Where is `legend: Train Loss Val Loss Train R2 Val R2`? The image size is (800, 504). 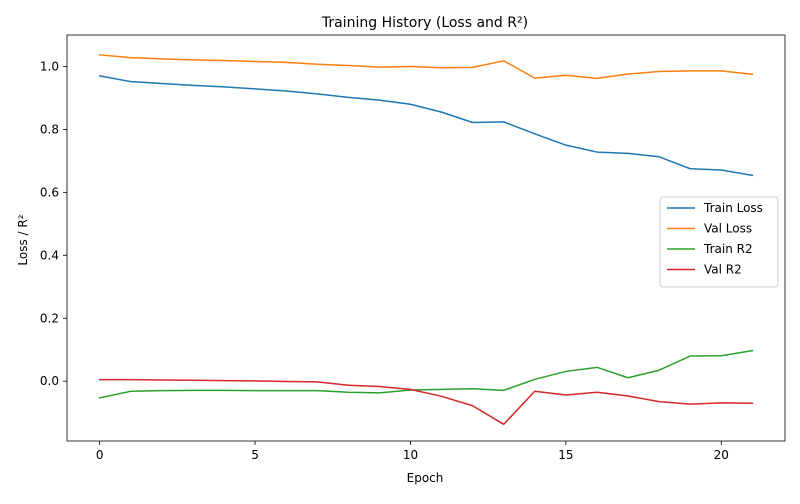 legend: Train Loss Val Loss Train R2 Val R2 is located at coordinates (719, 242).